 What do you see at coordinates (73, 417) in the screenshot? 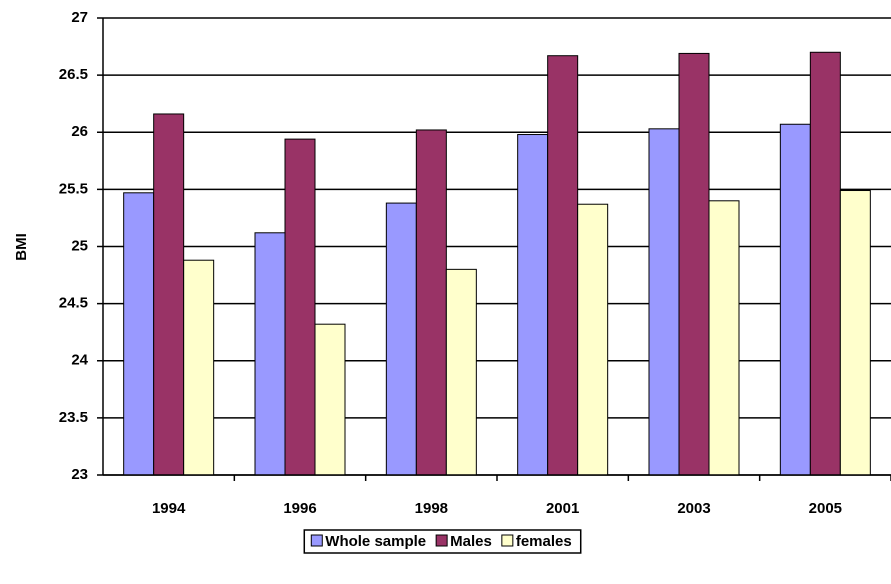
I see `y-tick-label: 23.5` at bounding box center [73, 417].